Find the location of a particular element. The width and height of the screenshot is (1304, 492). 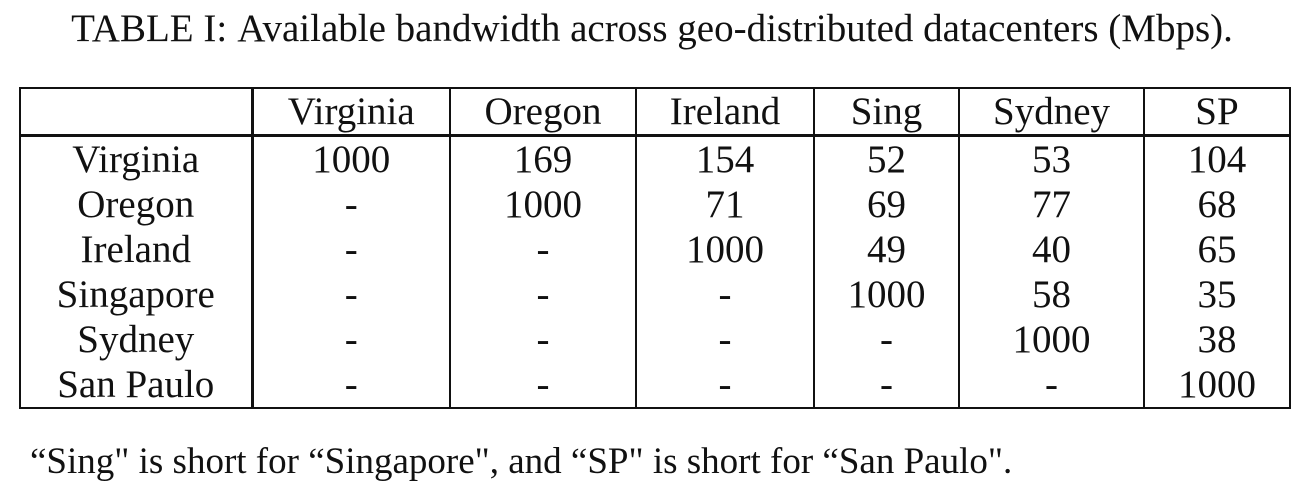

table-cell: 52 is located at coordinates (886, 158).